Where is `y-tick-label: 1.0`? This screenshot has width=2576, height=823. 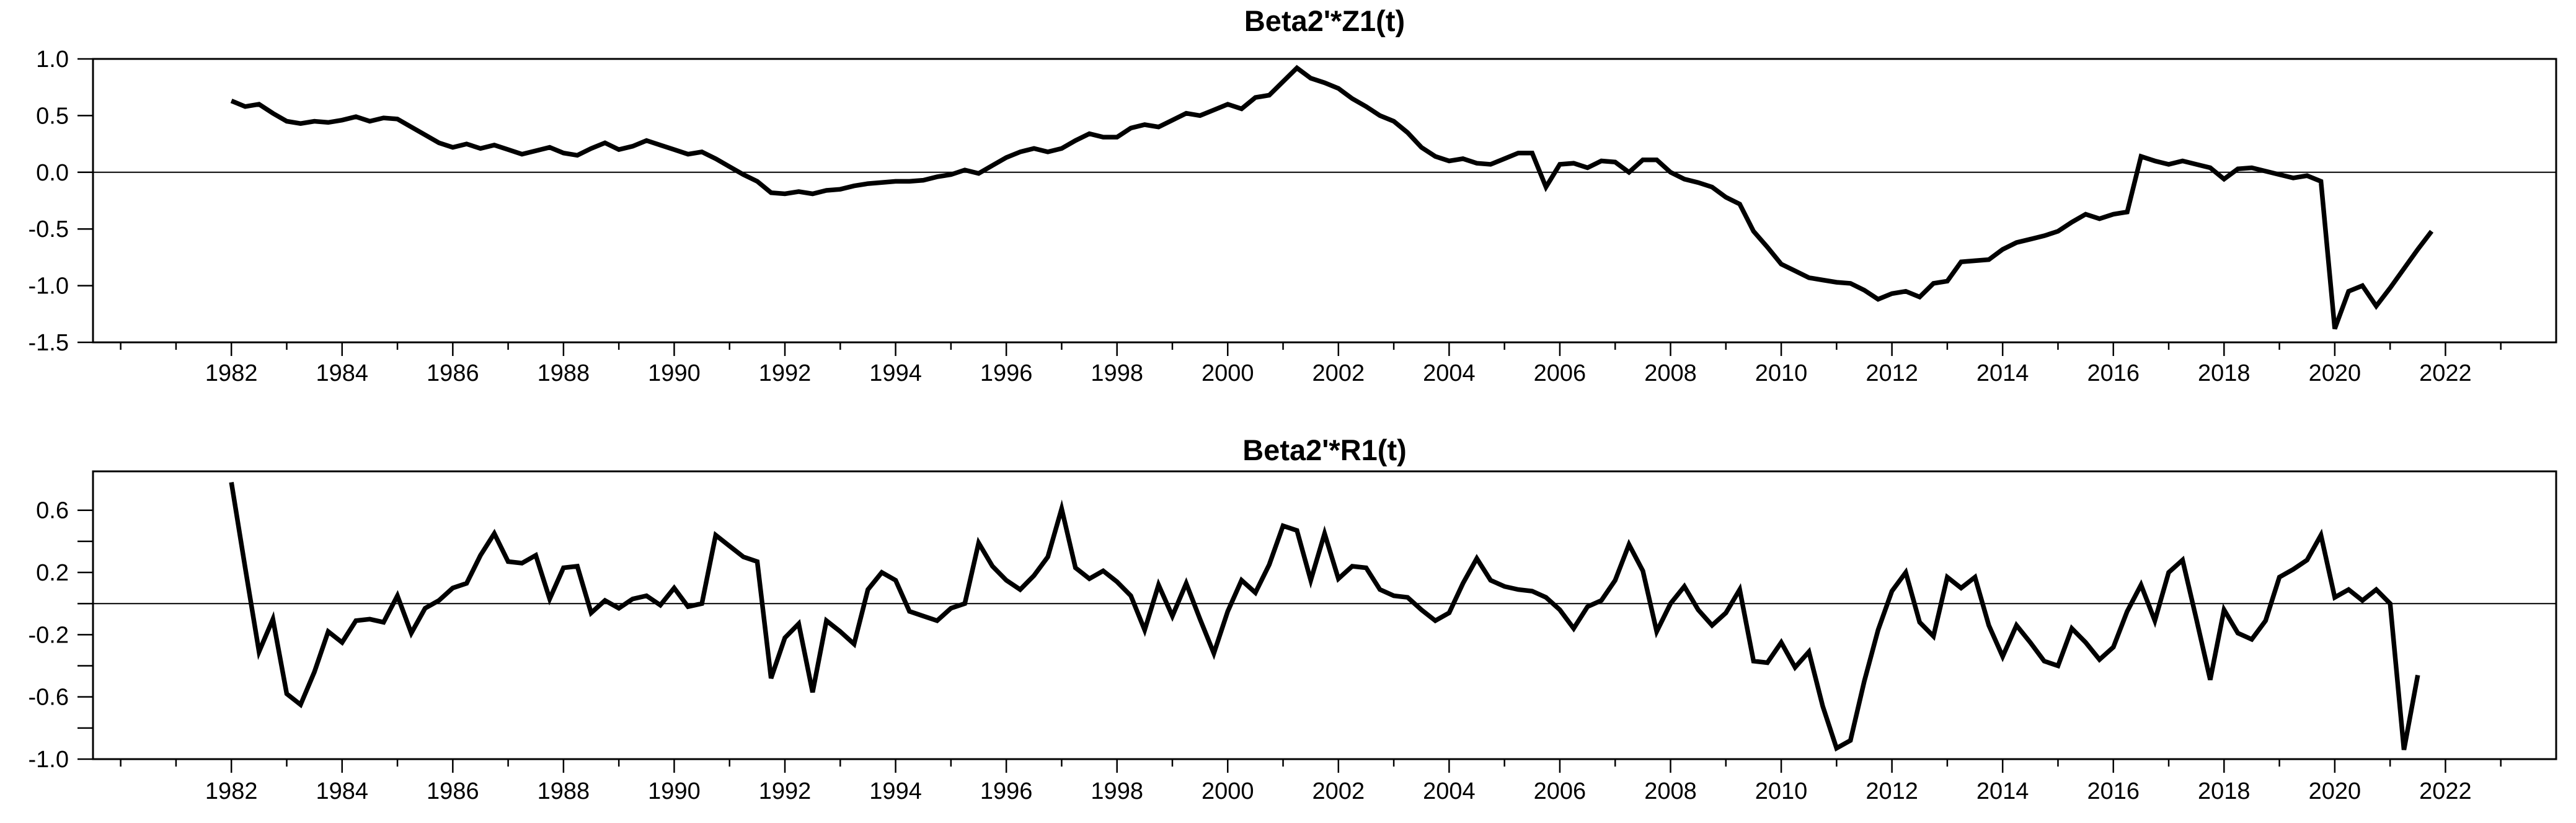 y-tick-label: 1.0 is located at coordinates (53, 60).